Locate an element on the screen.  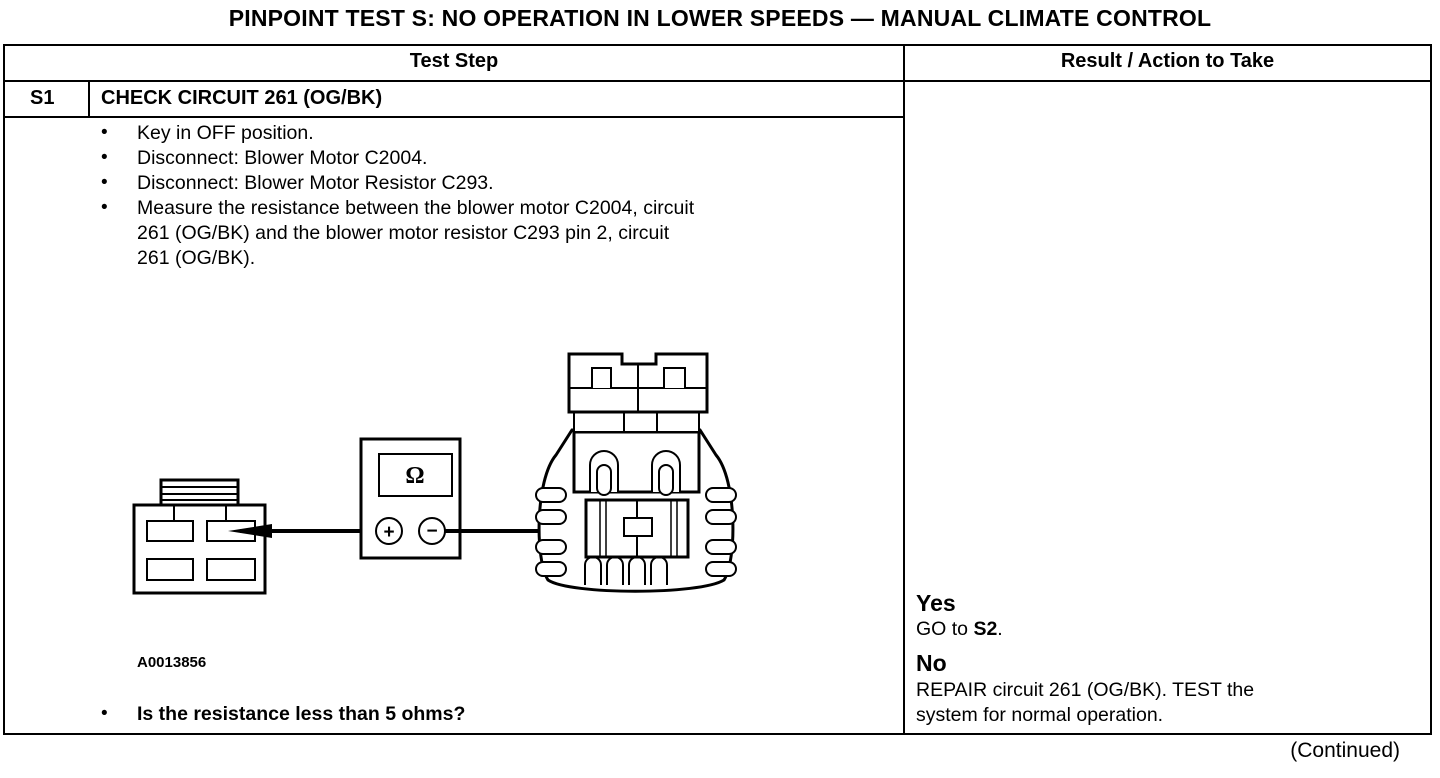
action-text: GO to is located at coordinates (945, 629).